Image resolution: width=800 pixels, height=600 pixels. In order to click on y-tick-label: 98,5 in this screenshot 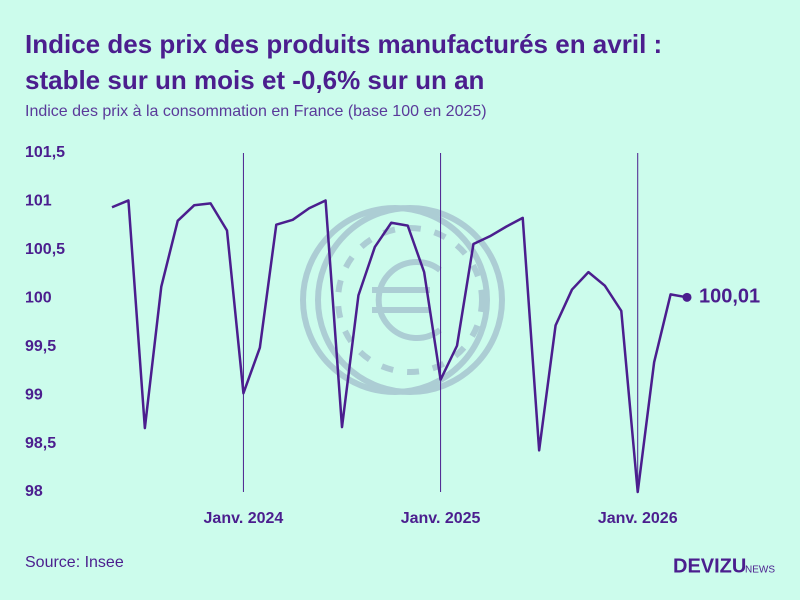, I will do `click(40, 443)`.